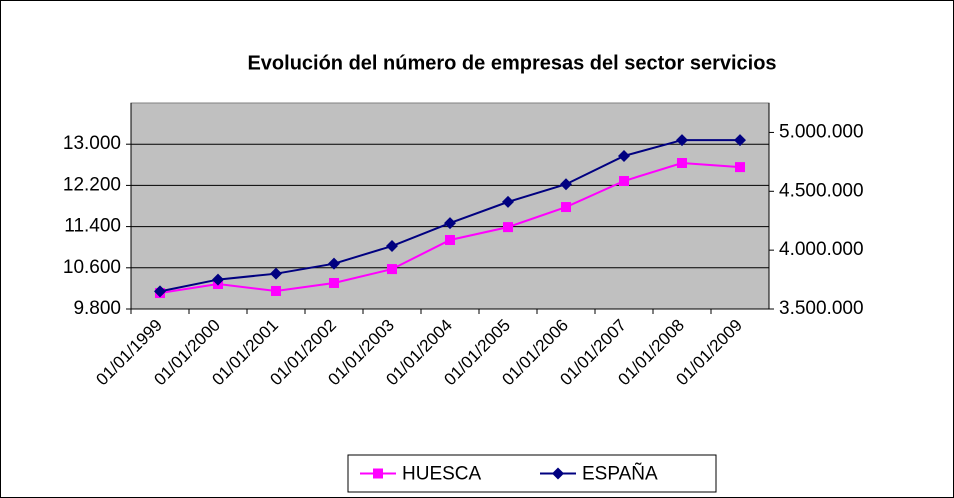 This screenshot has width=954, height=498. What do you see at coordinates (92, 267) in the screenshot?
I see `y-tick-label: 10.600` at bounding box center [92, 267].